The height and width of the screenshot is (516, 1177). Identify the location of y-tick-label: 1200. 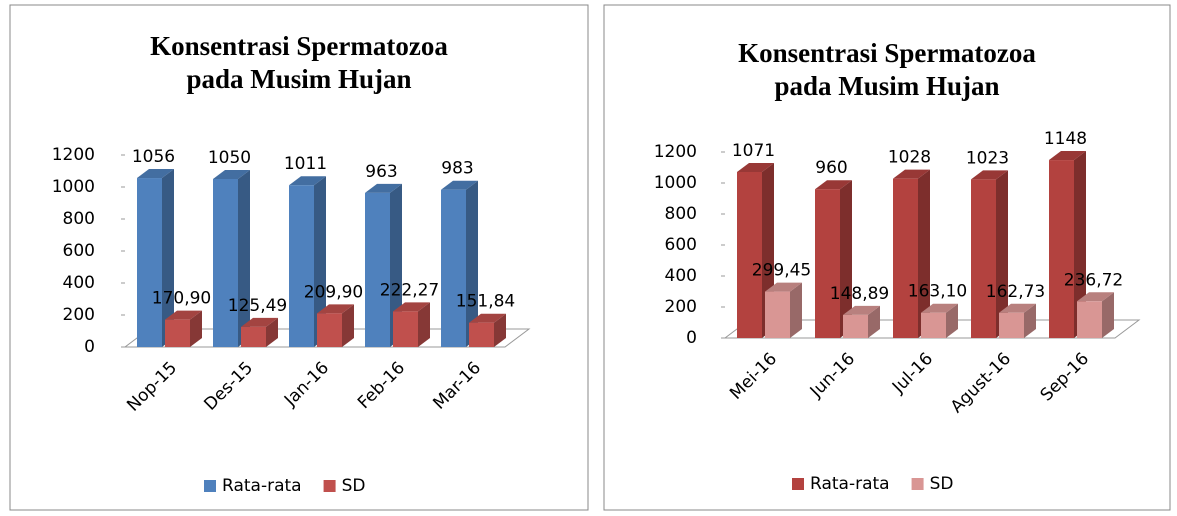
(675, 152).